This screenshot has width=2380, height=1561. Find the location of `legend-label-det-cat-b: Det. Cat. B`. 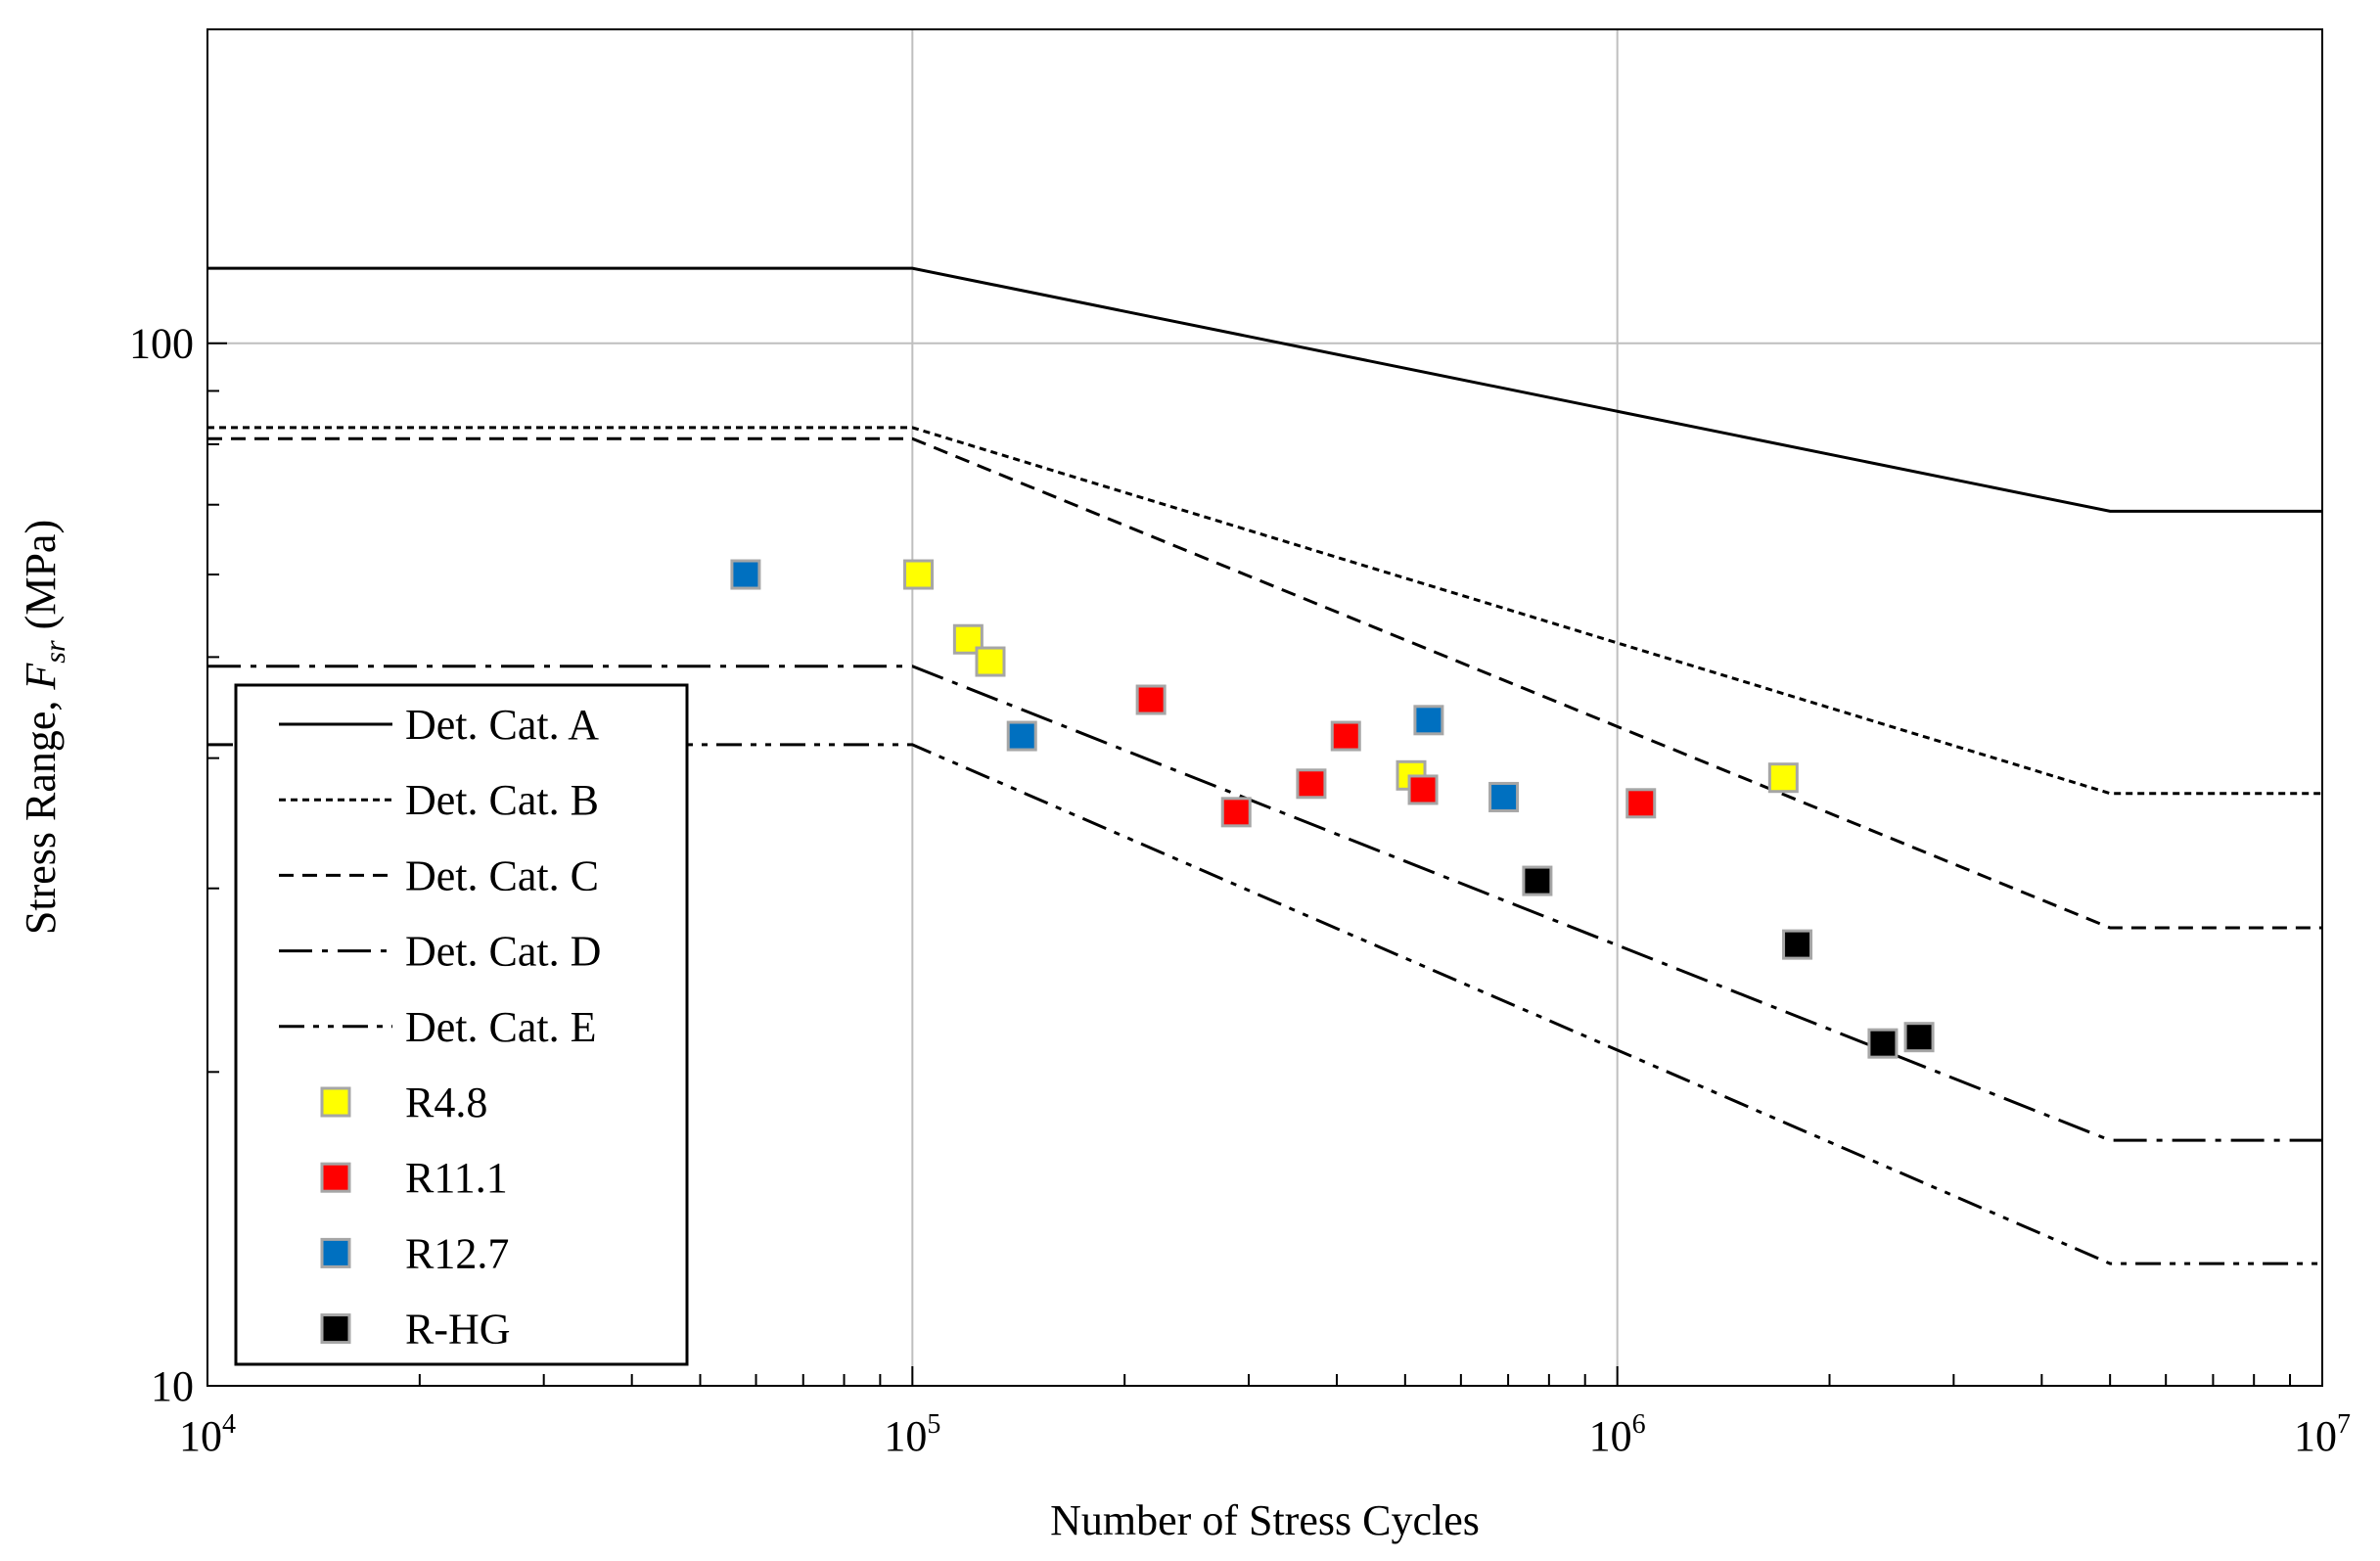

legend-label-det-cat-b: Det. Cat. B is located at coordinates (502, 800).